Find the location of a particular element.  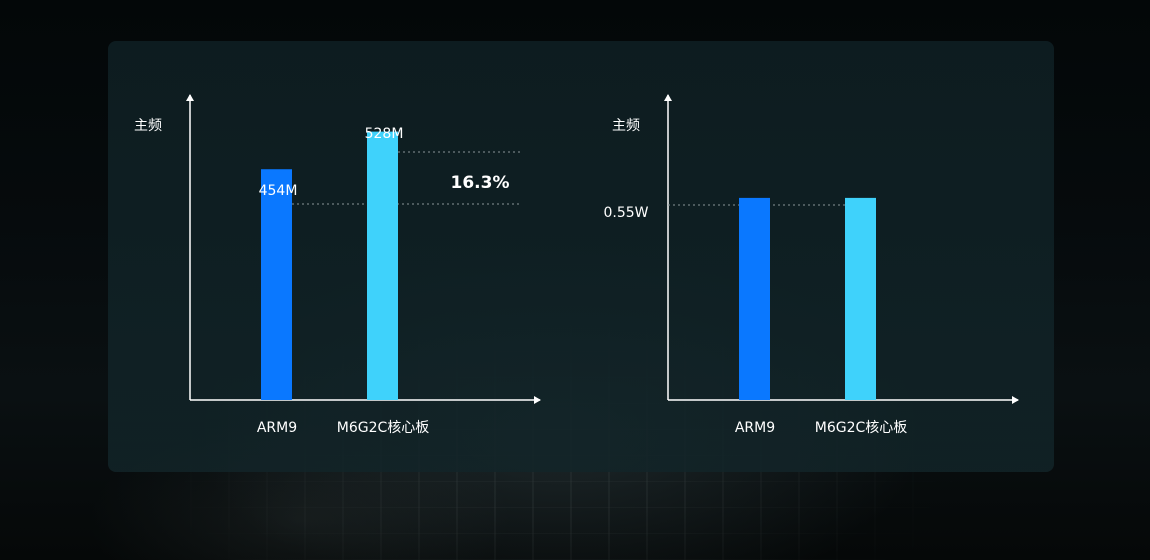

increase-percentage-label: 16.3% is located at coordinates (480, 183).